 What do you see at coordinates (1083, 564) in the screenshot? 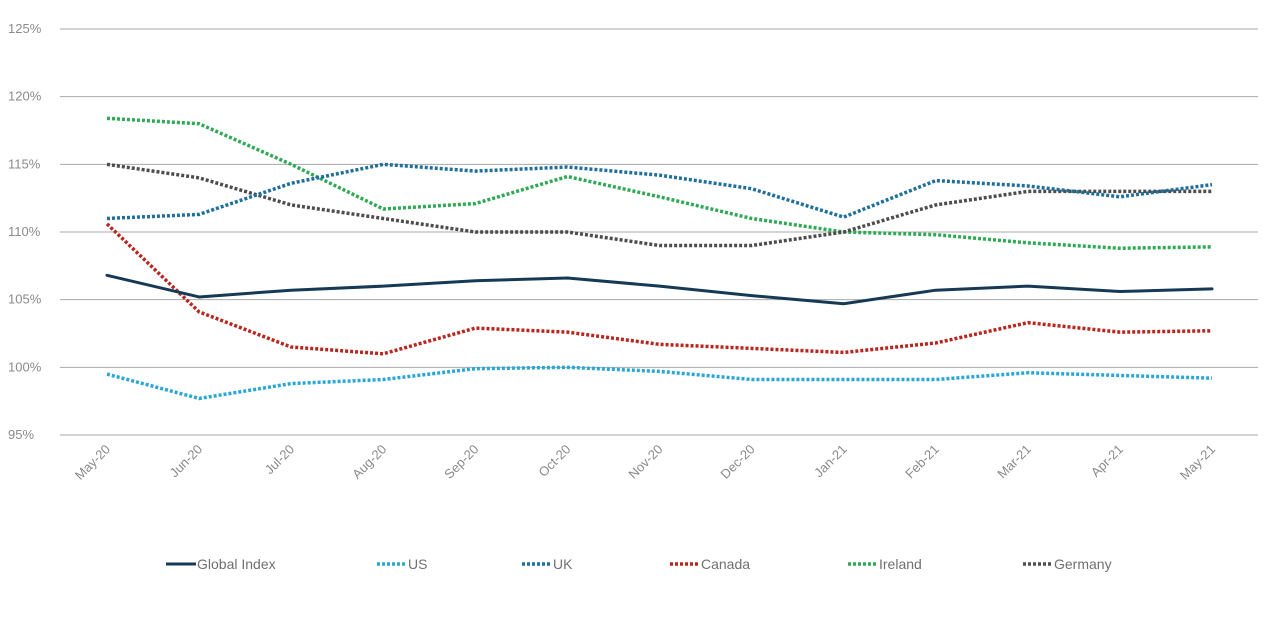
I see `legend-label: Germany` at bounding box center [1083, 564].